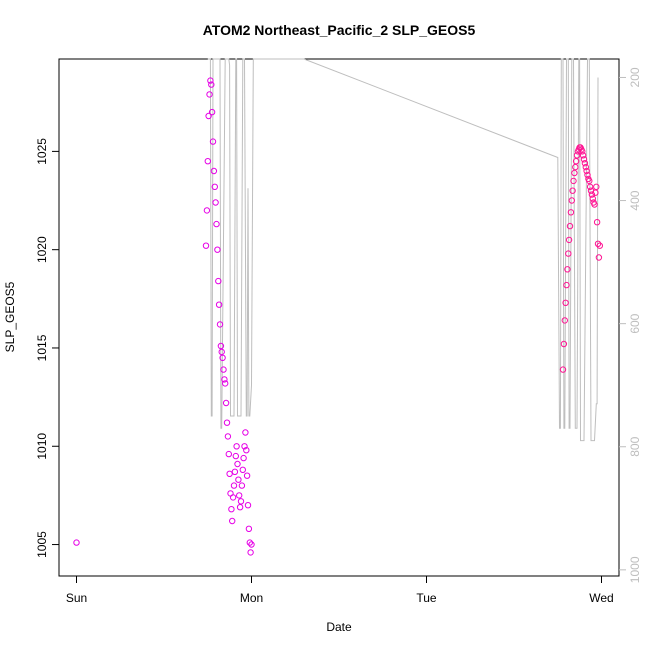 The width and height of the screenshot is (650, 650). I want to click on bottom-axis: Sun Mon Tue Wed, so click(340, 590).